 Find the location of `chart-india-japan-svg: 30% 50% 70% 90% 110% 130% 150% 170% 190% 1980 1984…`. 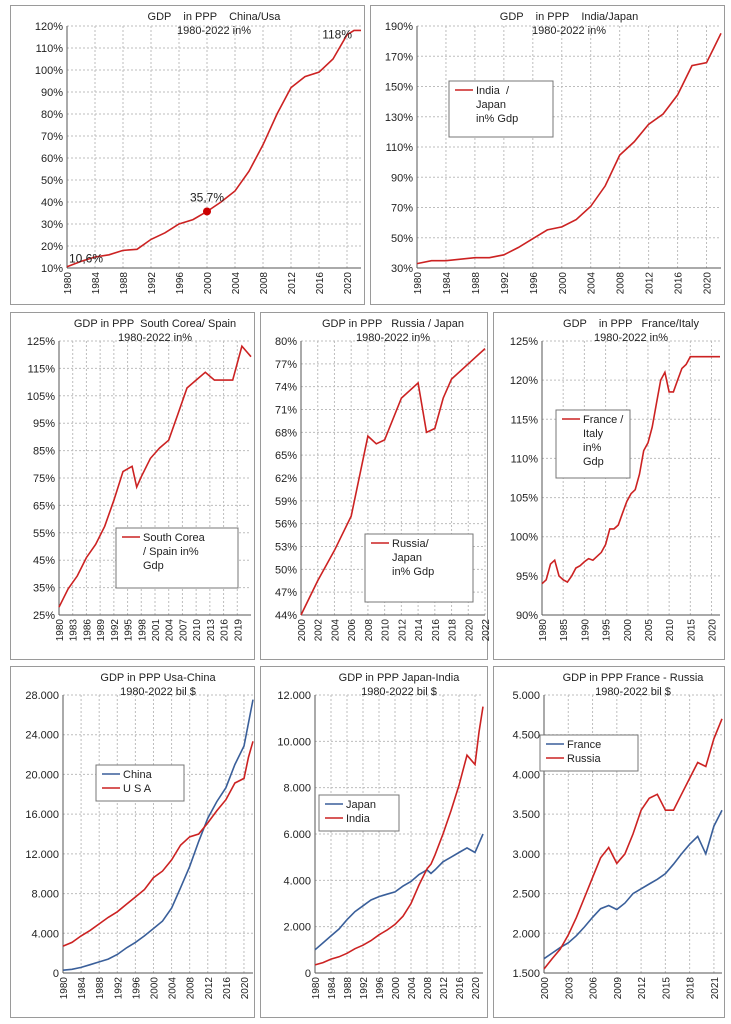

chart-india-japan-svg: 30% 50% 70% 90% 110% 130% 150% 170% 190% 1980 1984… is located at coordinates (553, 153).